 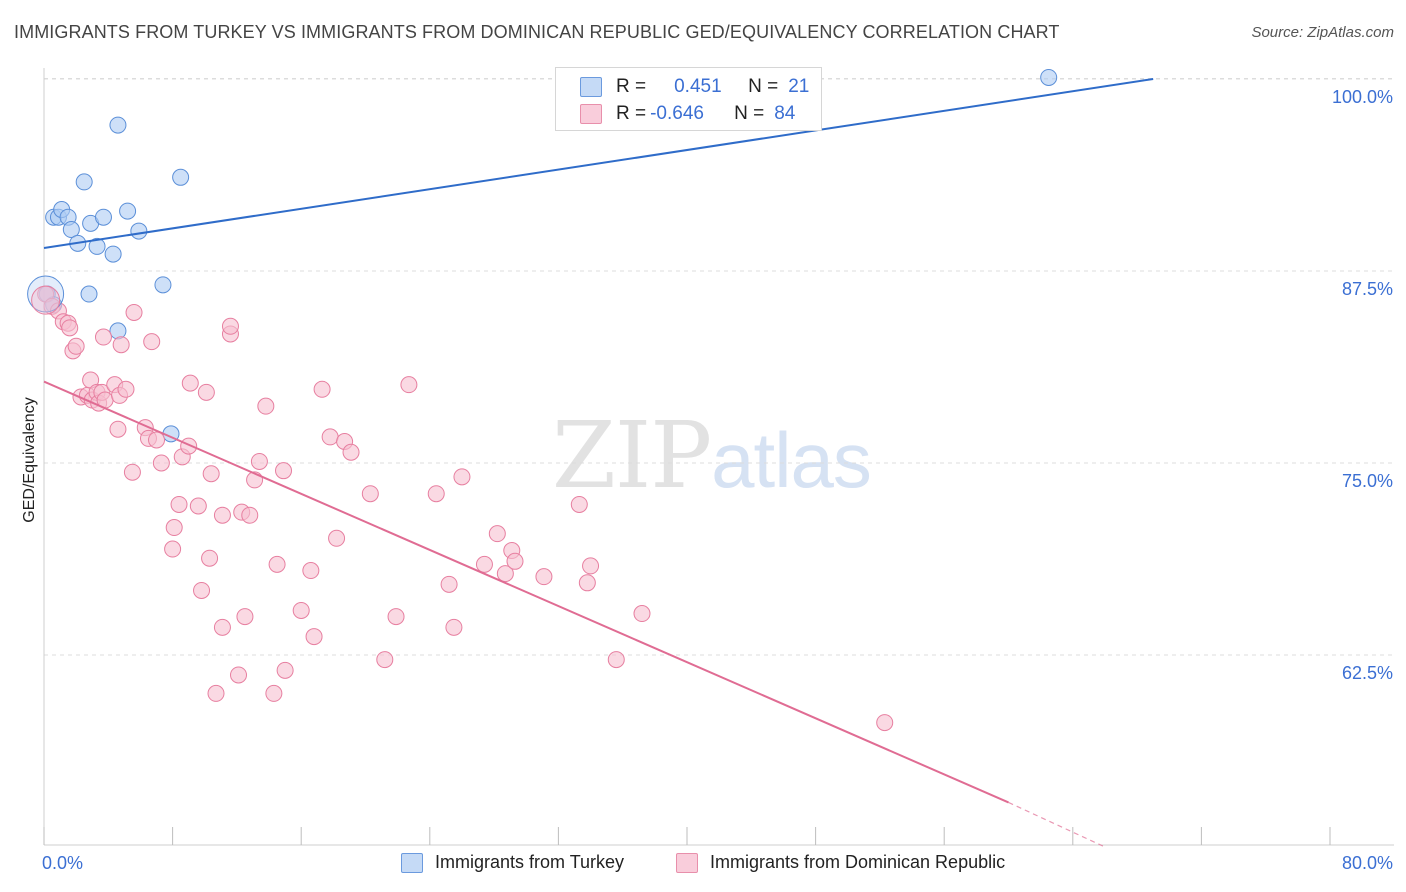 What do you see at coordinates (631, 86) in the screenshot?
I see `r-label: R =` at bounding box center [631, 86].